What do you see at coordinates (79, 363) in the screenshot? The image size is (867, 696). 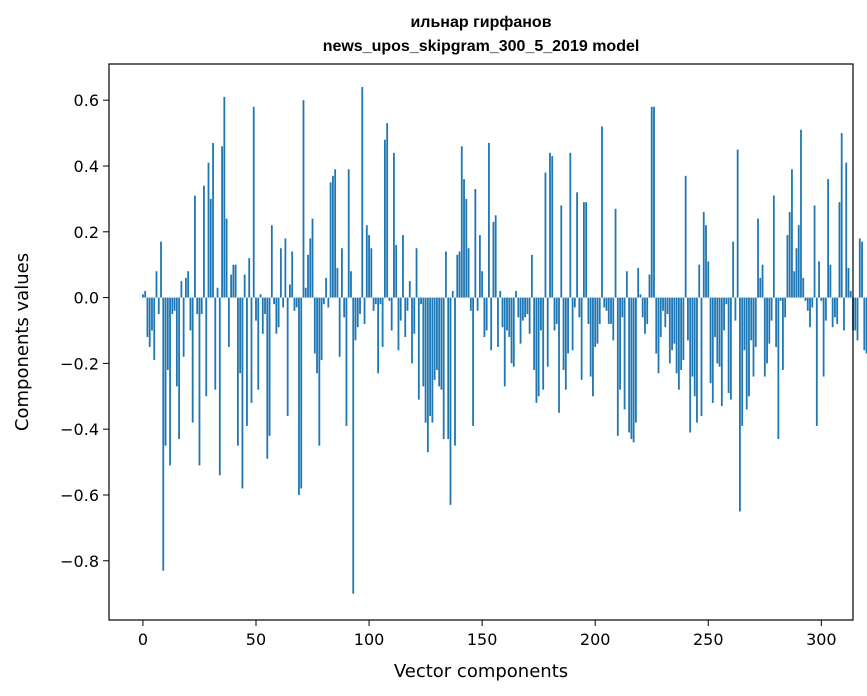 I see `y-tick-label: −0.2` at bounding box center [79, 363].